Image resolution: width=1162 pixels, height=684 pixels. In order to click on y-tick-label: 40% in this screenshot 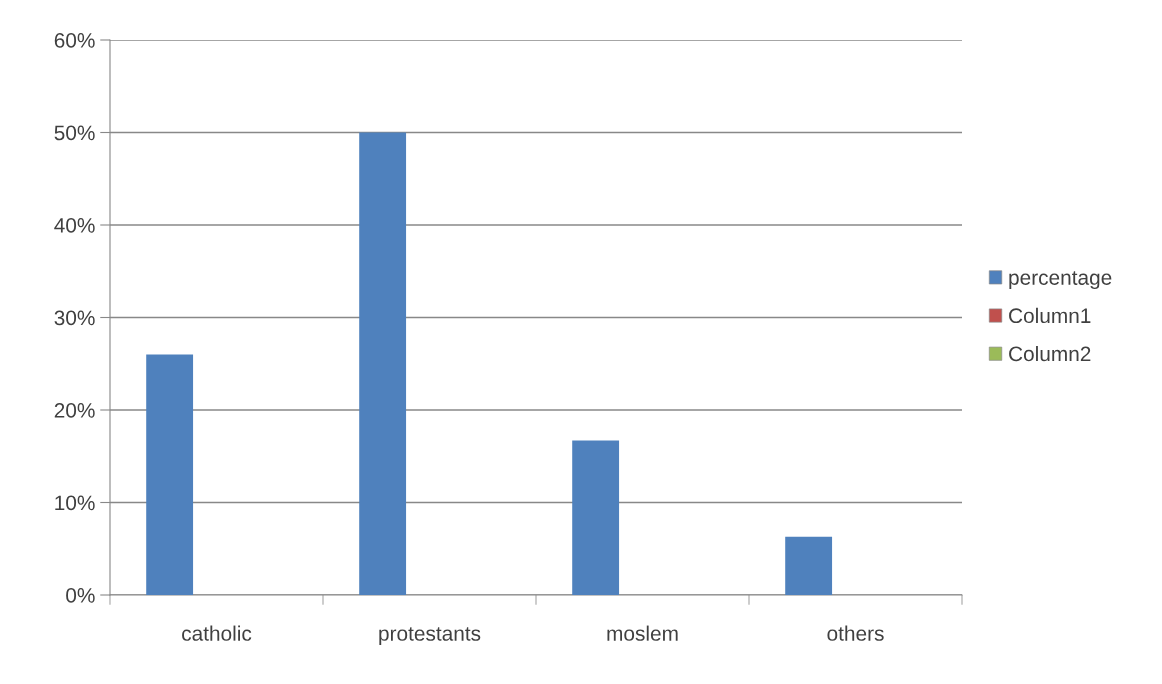, I will do `click(74, 225)`.